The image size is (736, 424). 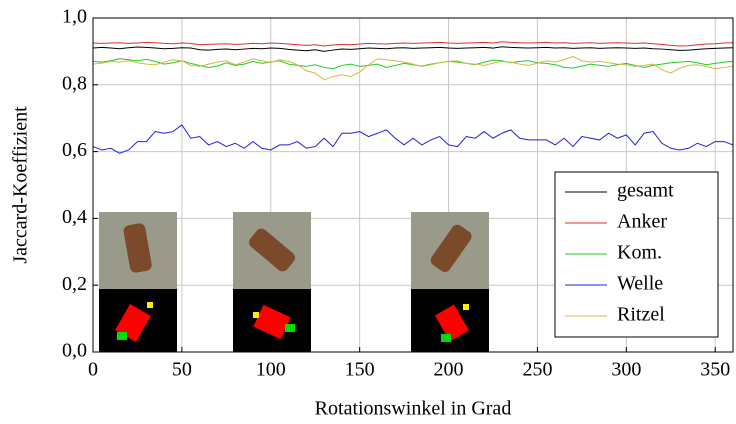 I want to click on y-tick-label: 0,2, so click(x=74, y=284).